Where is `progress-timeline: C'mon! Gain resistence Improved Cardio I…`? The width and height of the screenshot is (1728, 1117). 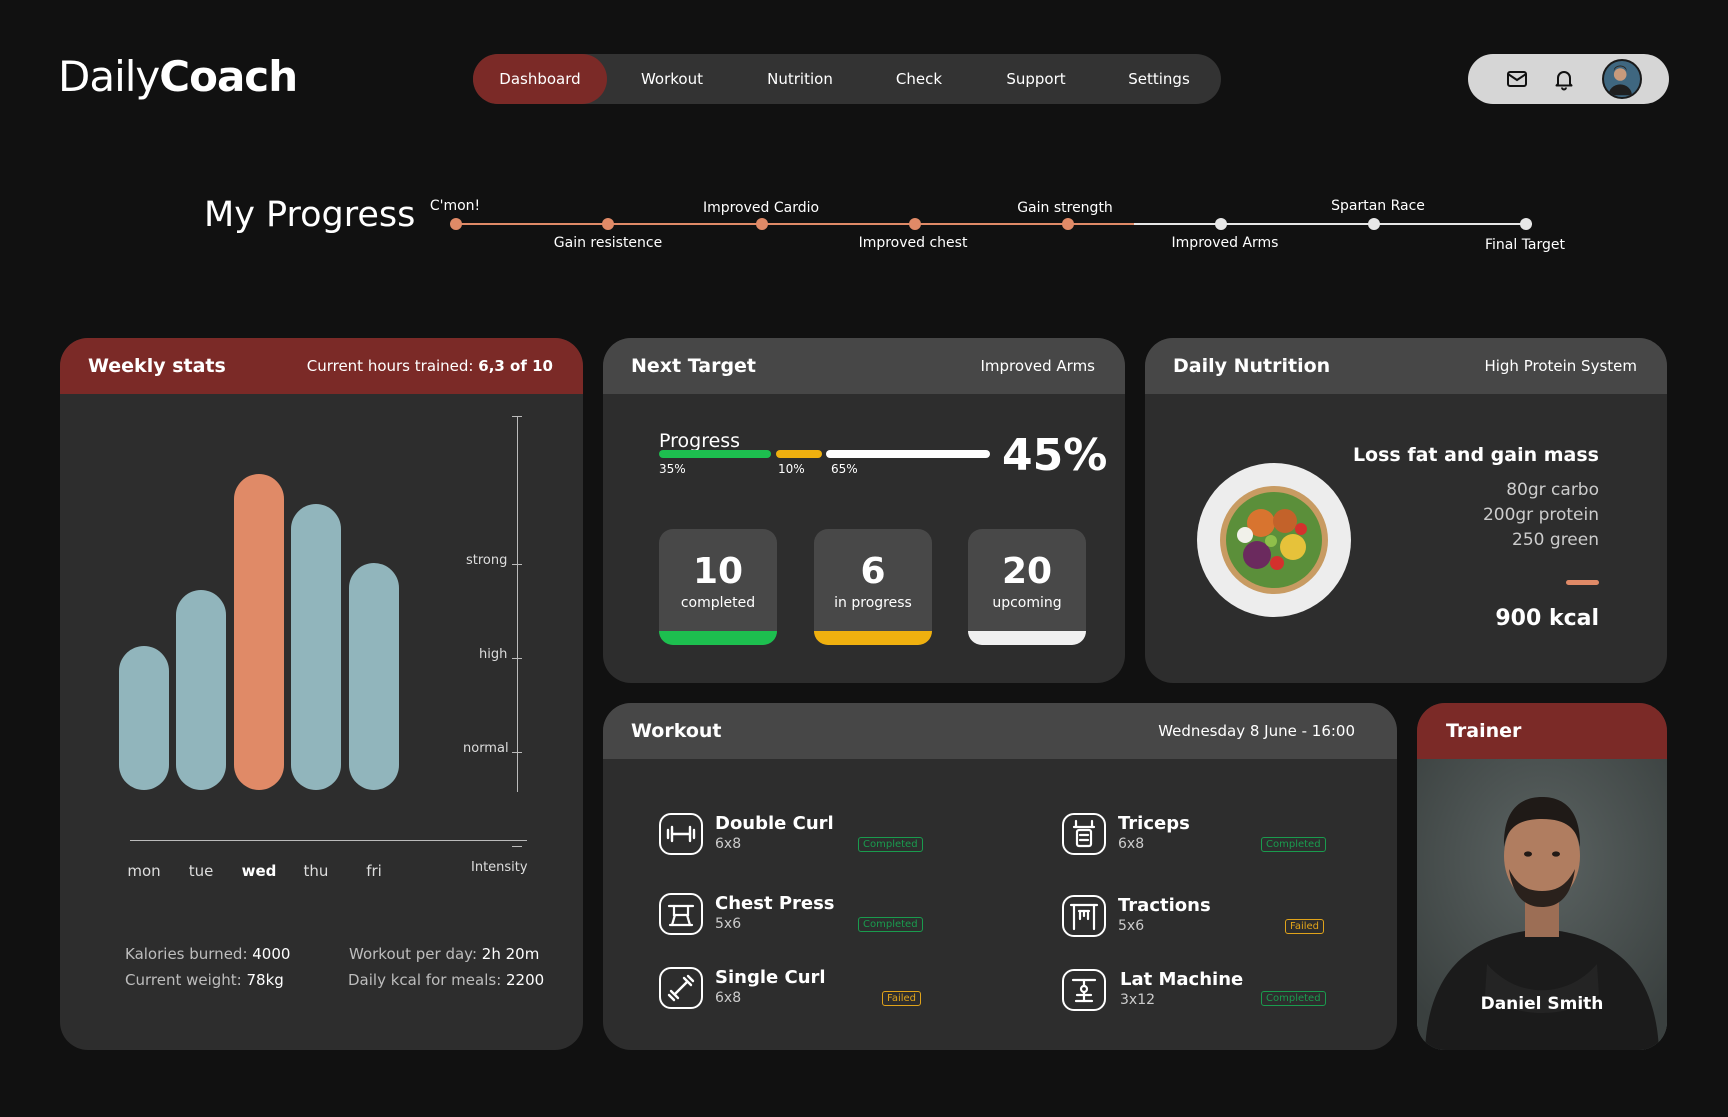
progress-timeline: C'mon! Gain resistence Improved Cardio I… is located at coordinates (1005, 225).